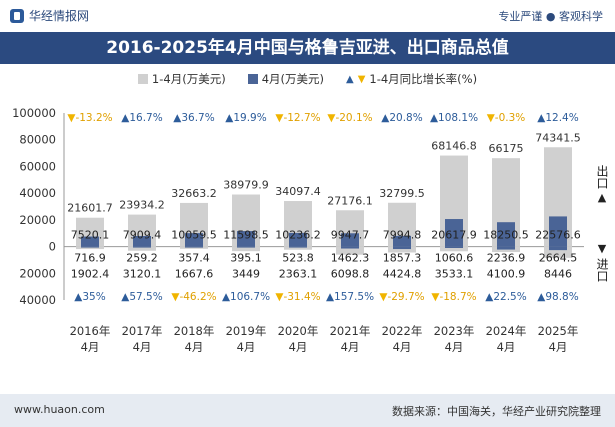 The image size is (615, 427). I want to click on export-april-label: 7520.1, so click(90, 235).